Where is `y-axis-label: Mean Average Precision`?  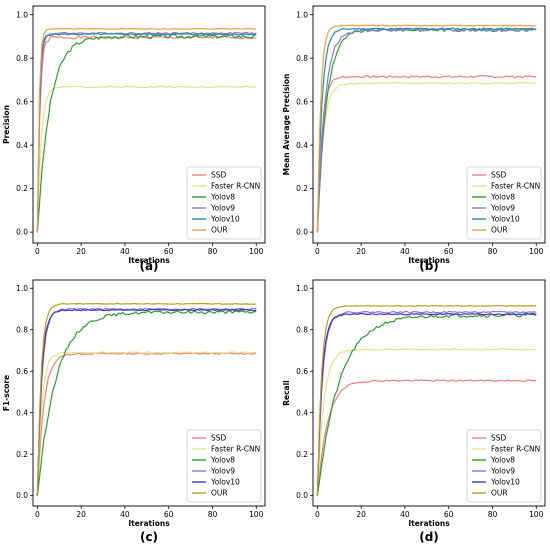
y-axis-label: Mean Average Precision is located at coordinates (286, 125).